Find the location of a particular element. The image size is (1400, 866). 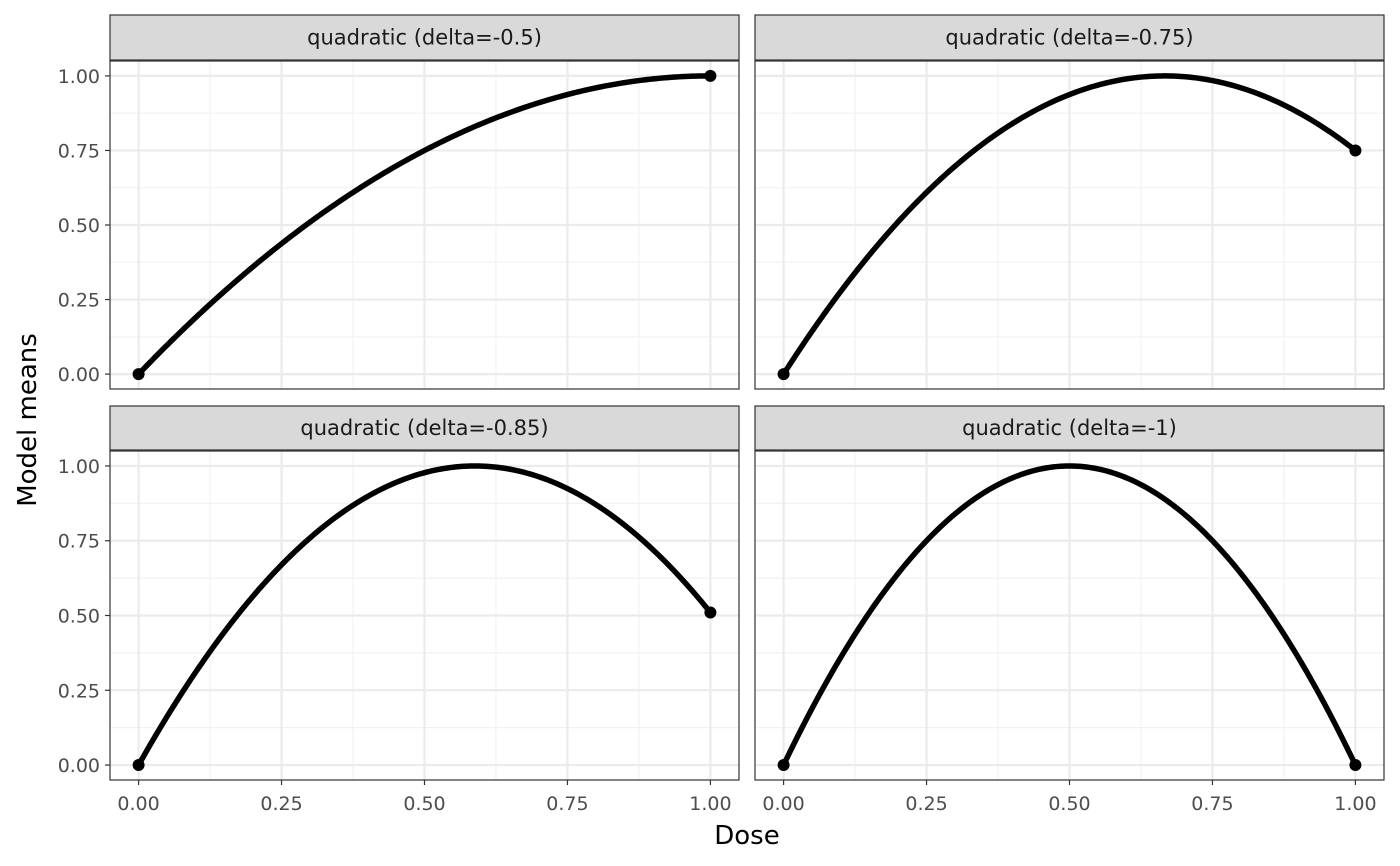

panel-title: quadratic (delta=-0.5) is located at coordinates (424, 38).